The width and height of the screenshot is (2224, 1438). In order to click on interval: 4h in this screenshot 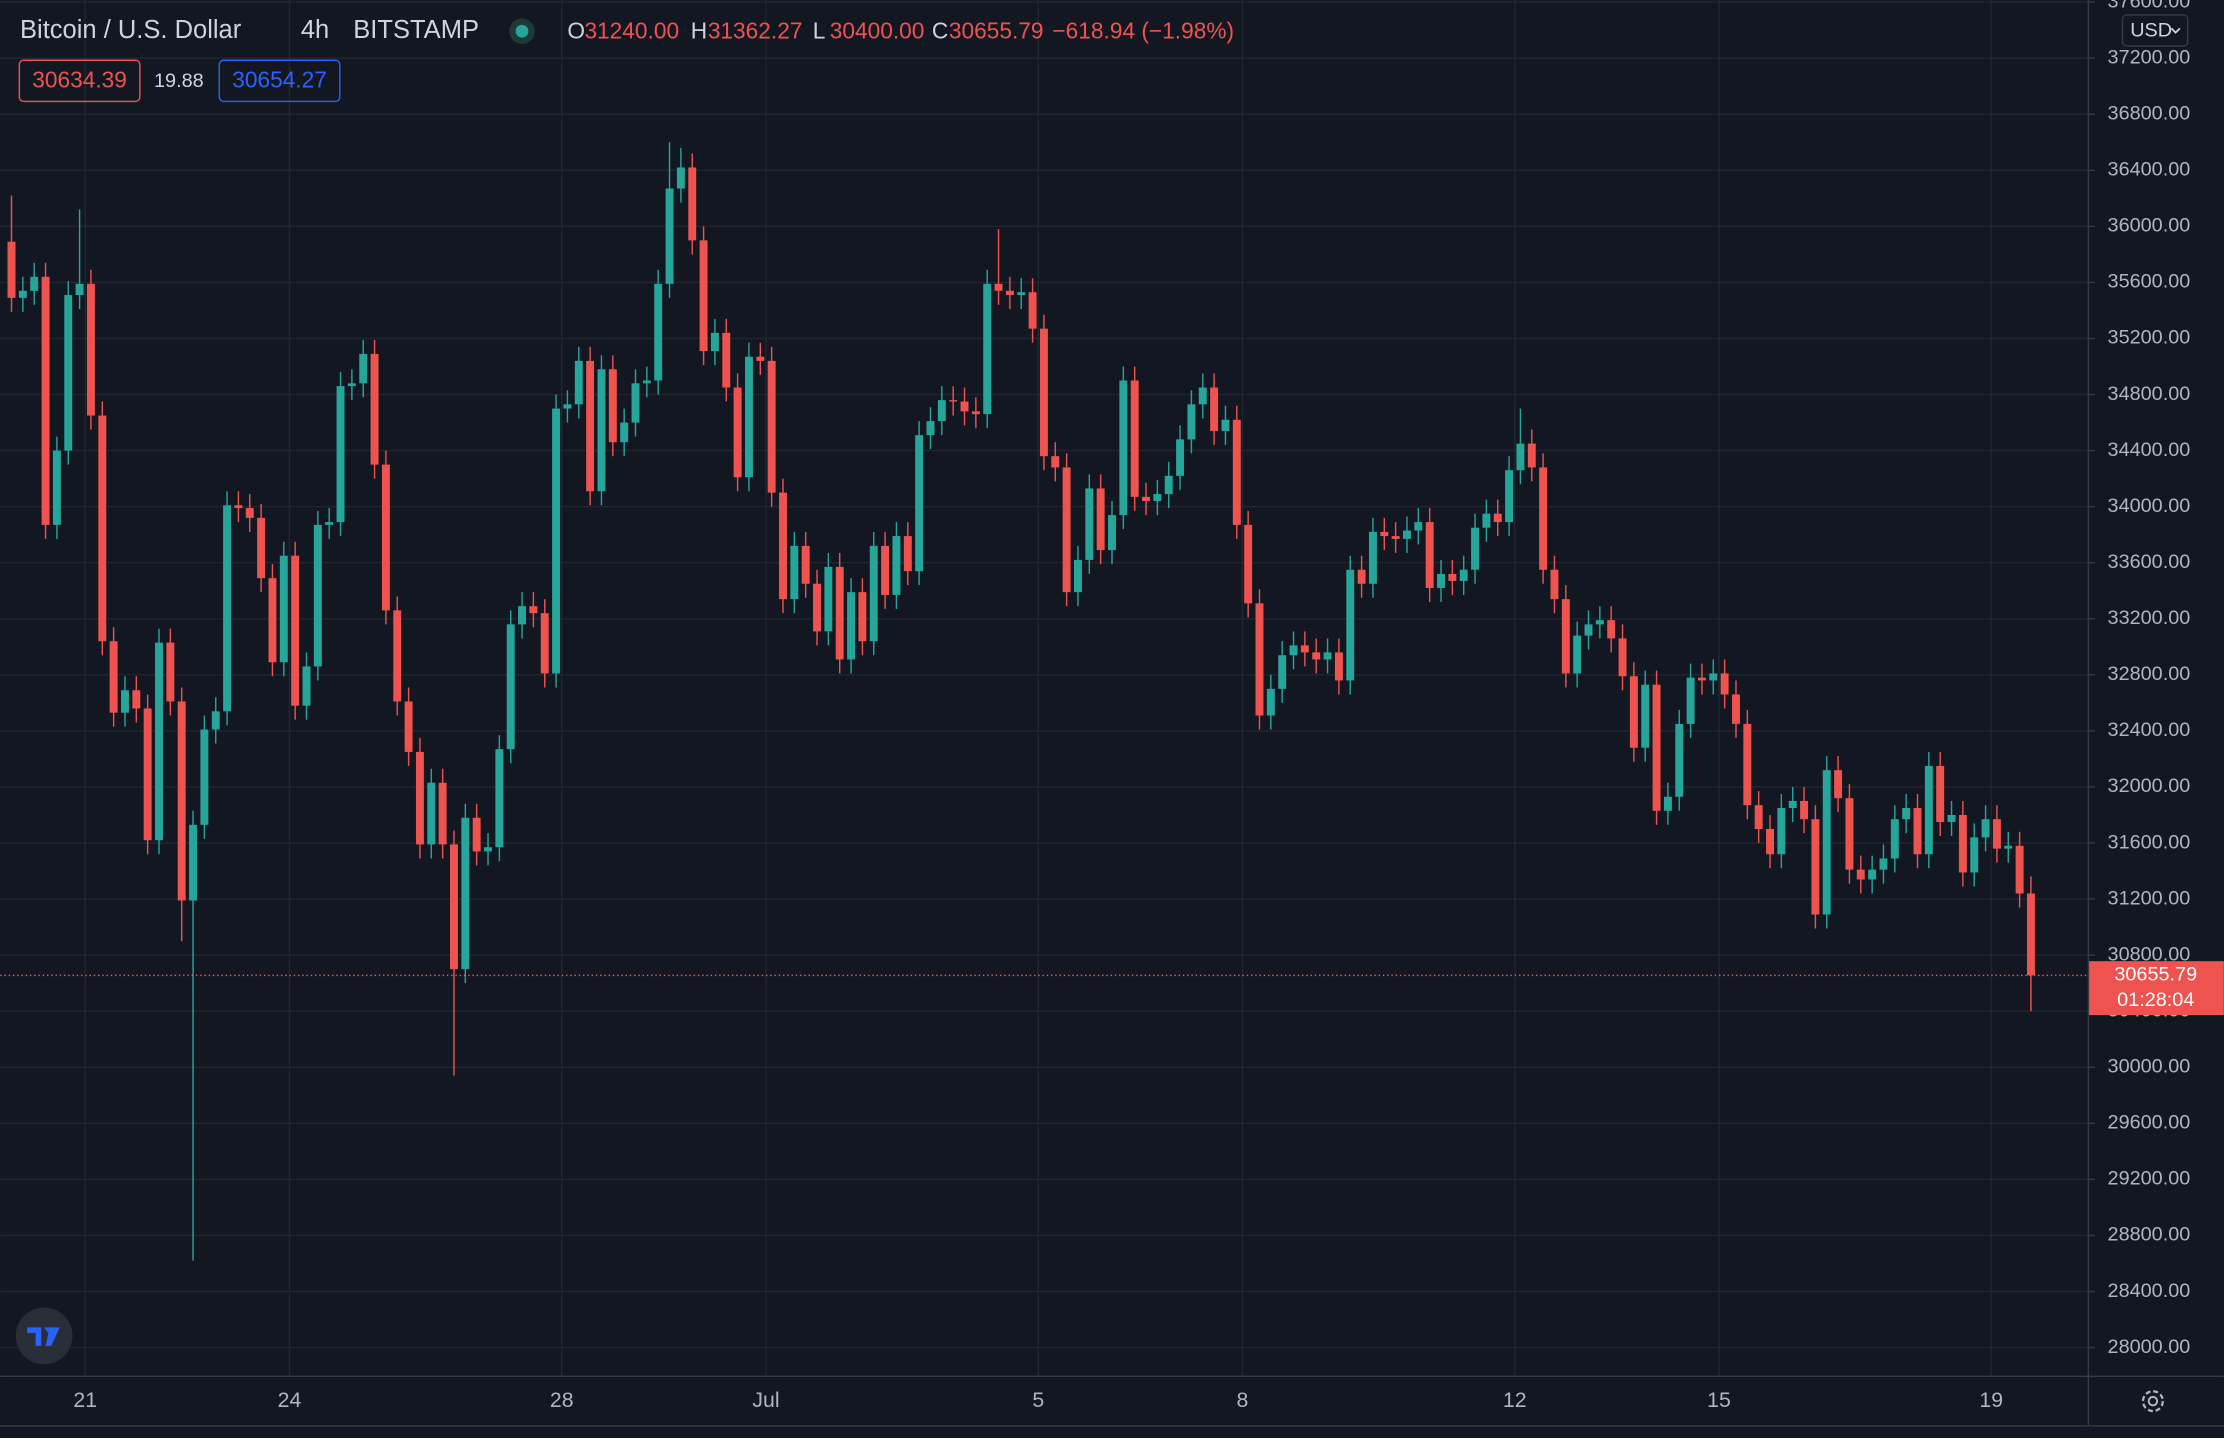, I will do `click(315, 30)`.